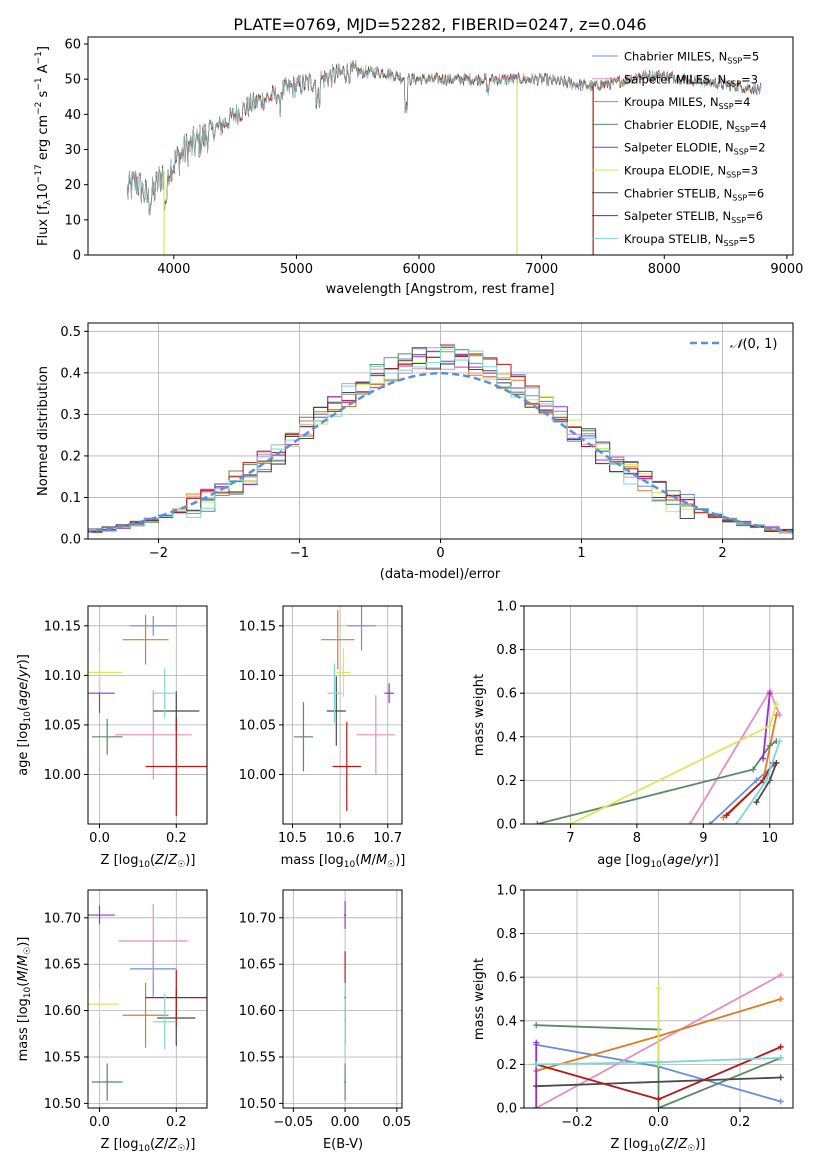 The image size is (819, 1170). Describe the element at coordinates (506, 694) in the screenshot. I see `ytick-label: 0.6` at that location.